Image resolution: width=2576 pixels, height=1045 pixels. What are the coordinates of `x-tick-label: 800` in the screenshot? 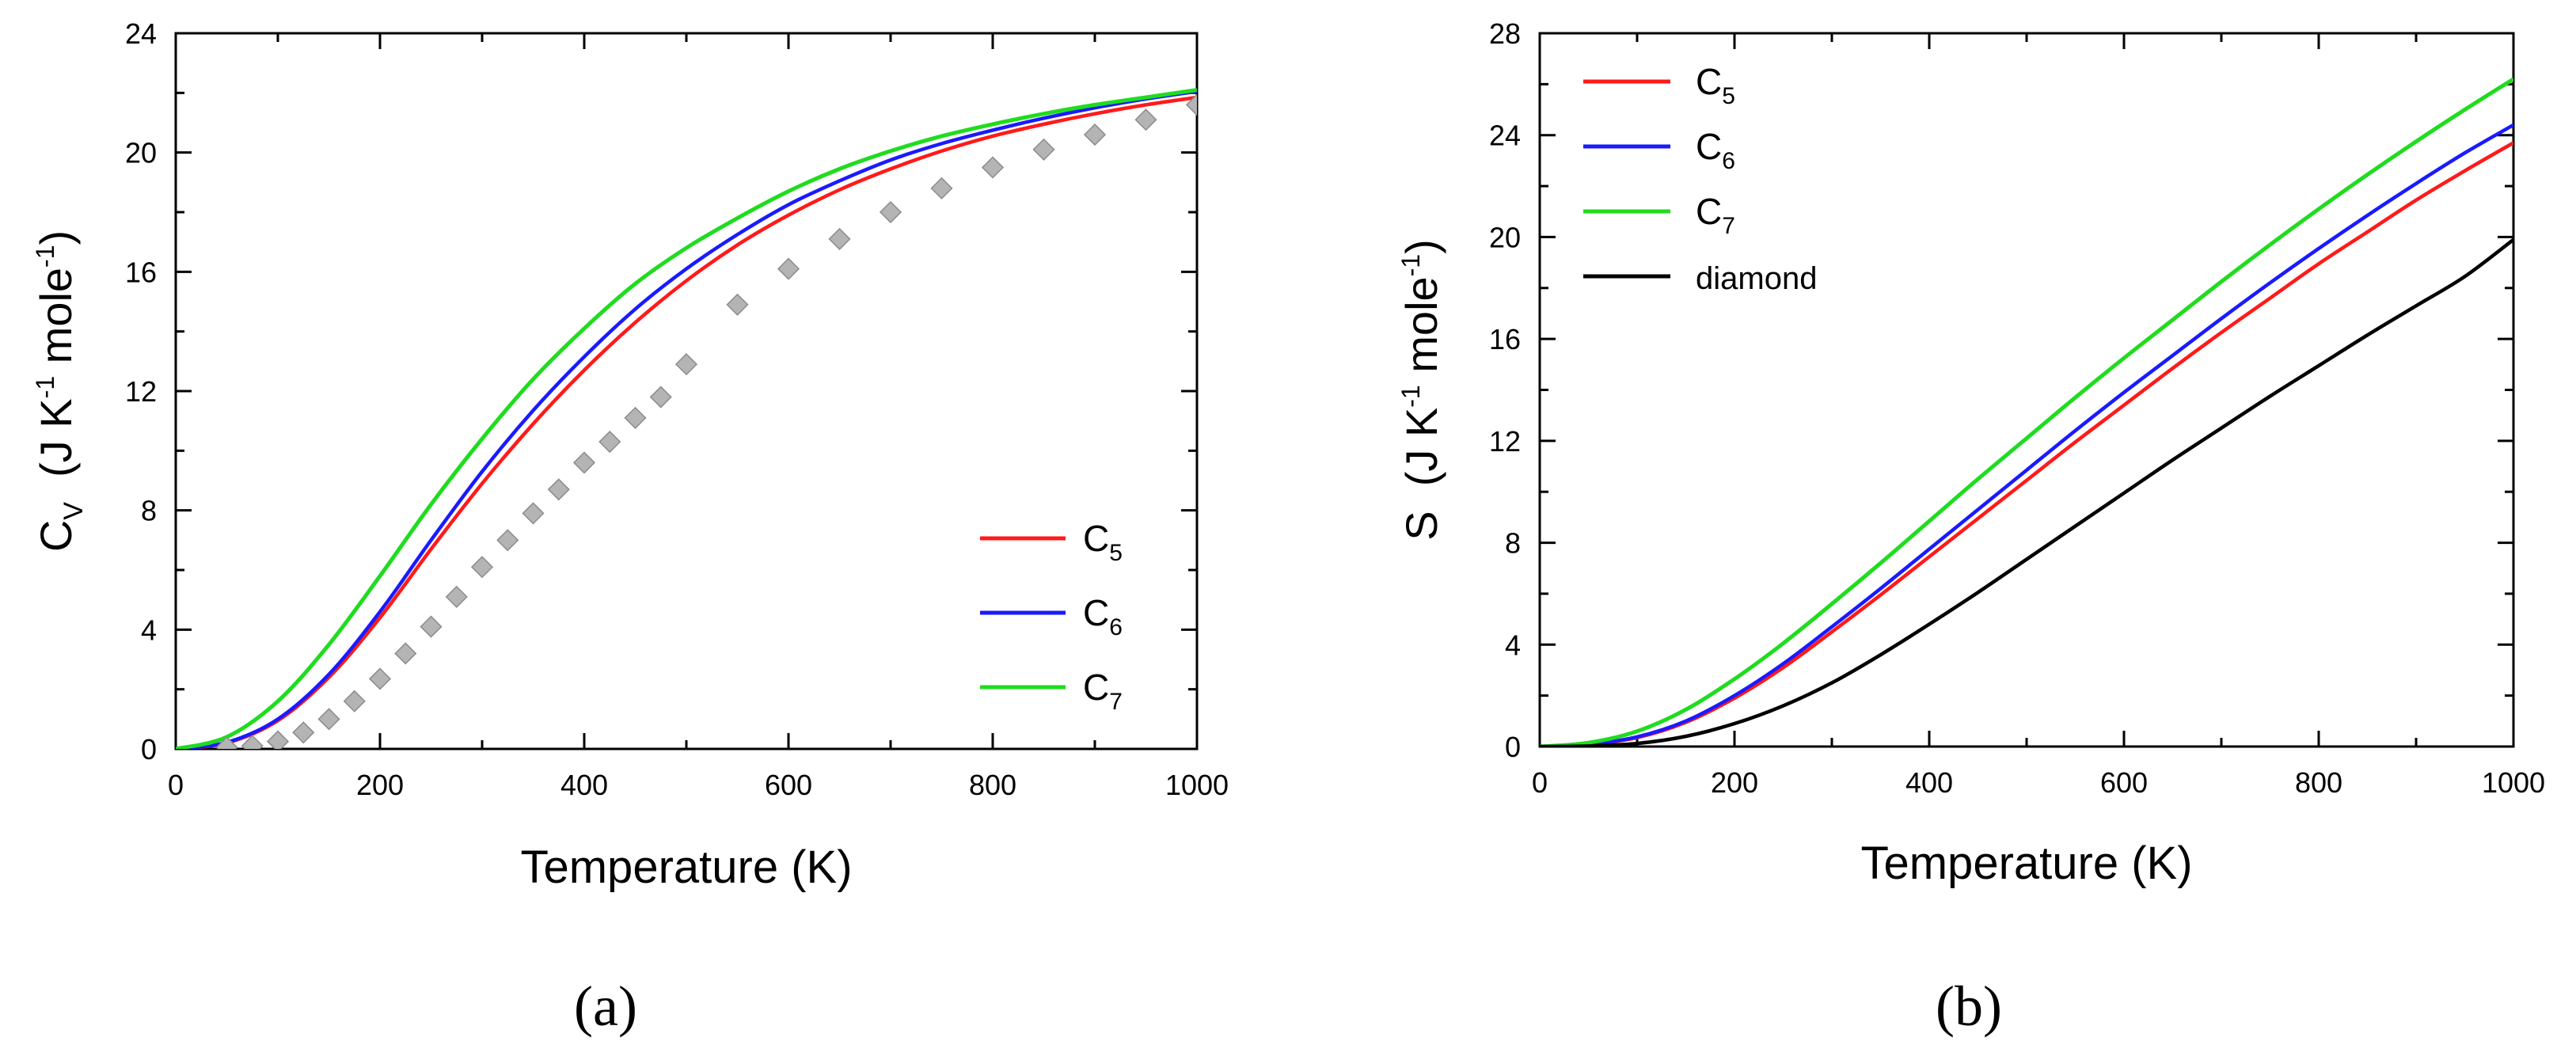 It's located at (992, 785).